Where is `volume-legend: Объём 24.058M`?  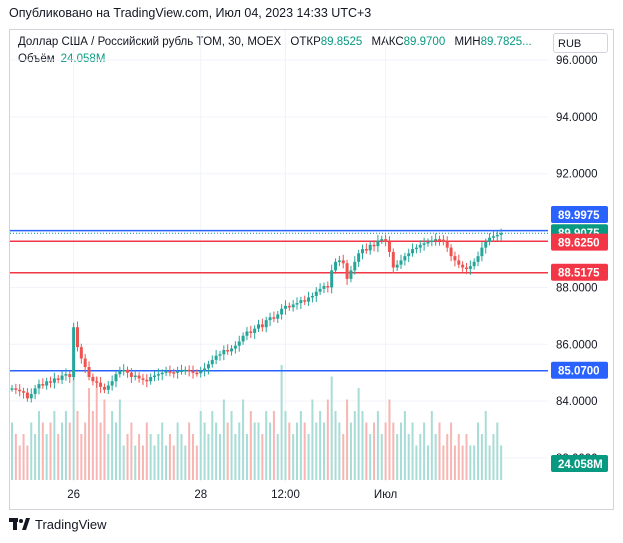
volume-legend: Объём 24.058M is located at coordinates (61, 59).